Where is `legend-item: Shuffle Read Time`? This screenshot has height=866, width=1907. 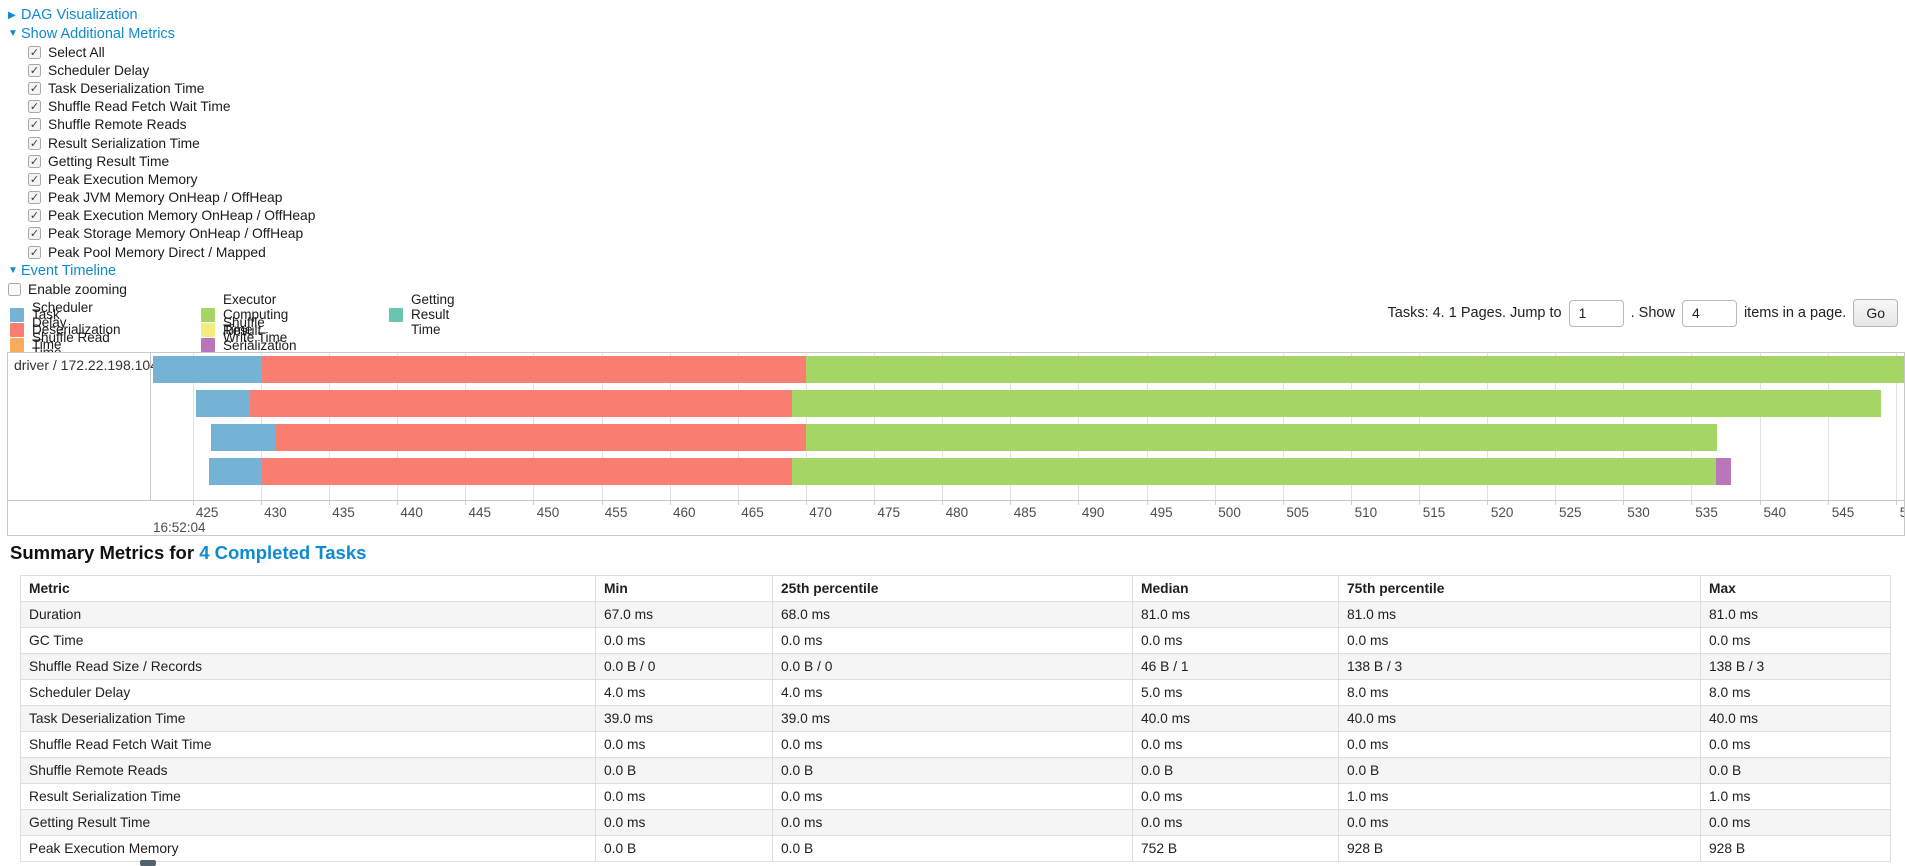
legend-item: Shuffle Read Time is located at coordinates (65, 345).